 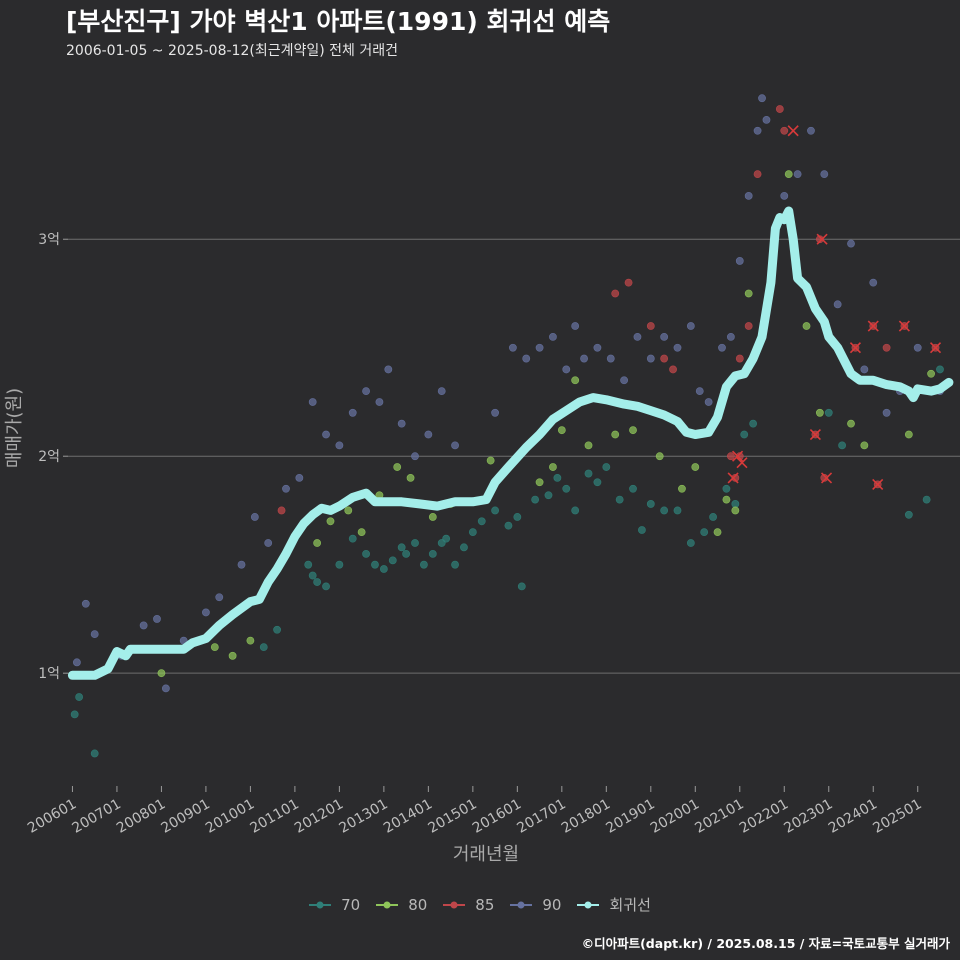 What do you see at coordinates (186, 816) in the screenshot?
I see `x-tick-label: 200901` at bounding box center [186, 816].